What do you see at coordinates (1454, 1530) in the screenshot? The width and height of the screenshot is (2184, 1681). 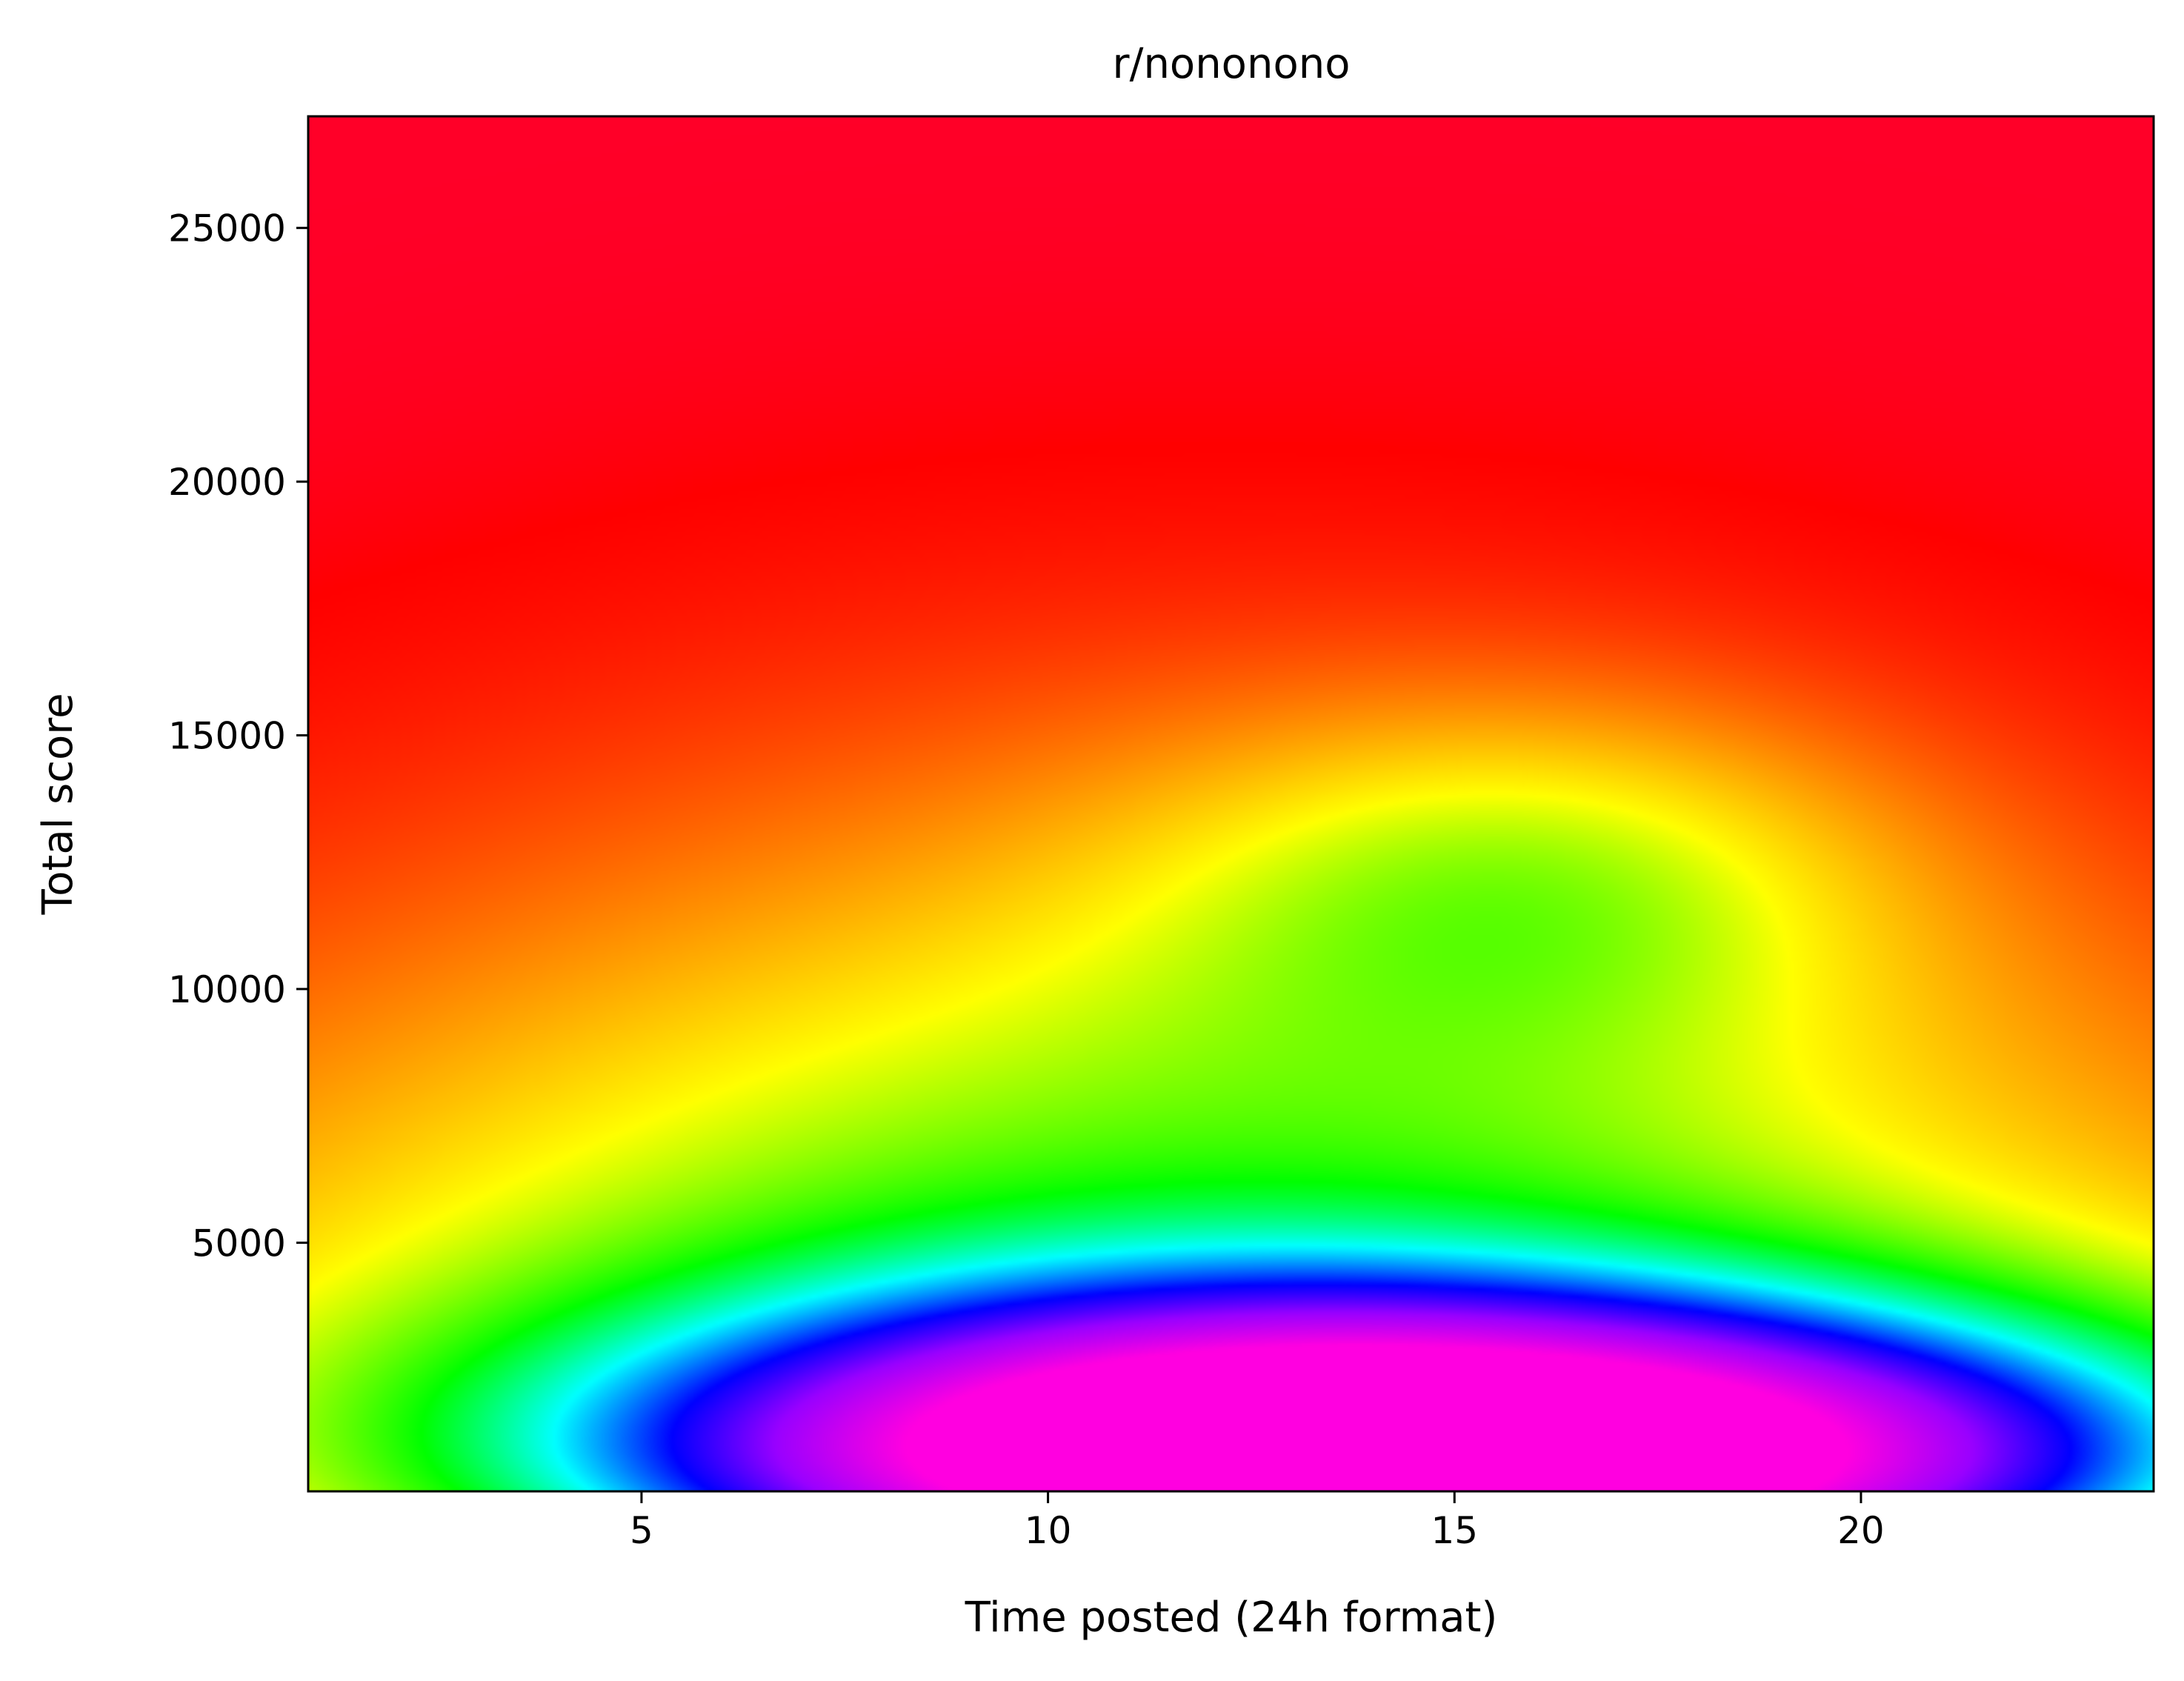 I see `x-tick-label: 15` at bounding box center [1454, 1530].